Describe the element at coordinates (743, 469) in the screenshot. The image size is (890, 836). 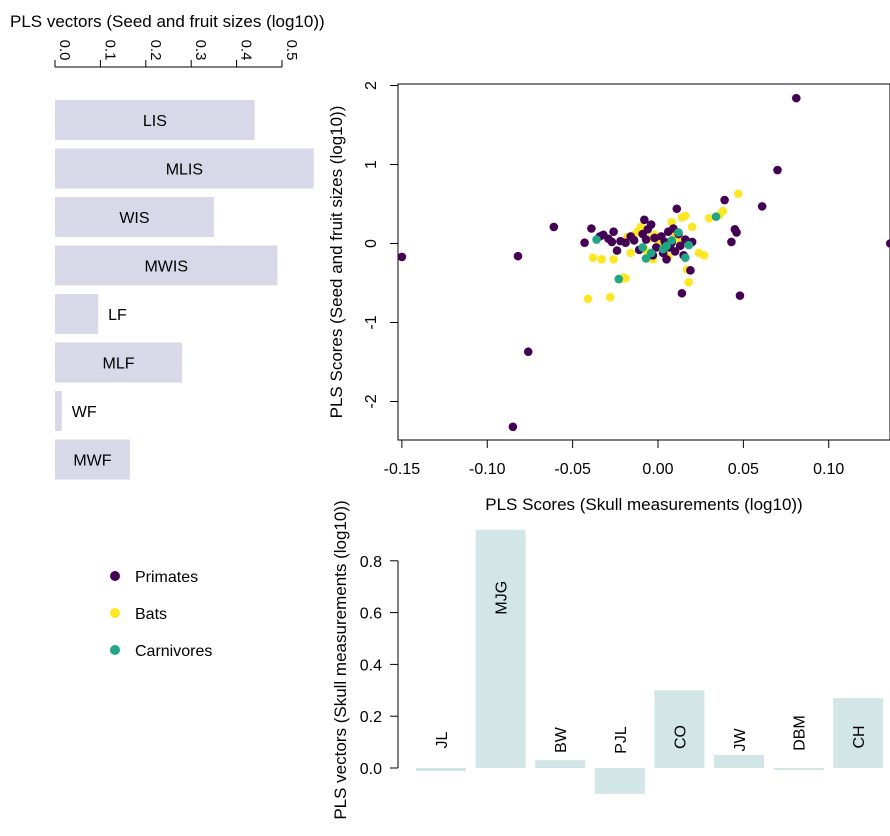
I see `scatter-x-tick-label: 0.05` at that location.